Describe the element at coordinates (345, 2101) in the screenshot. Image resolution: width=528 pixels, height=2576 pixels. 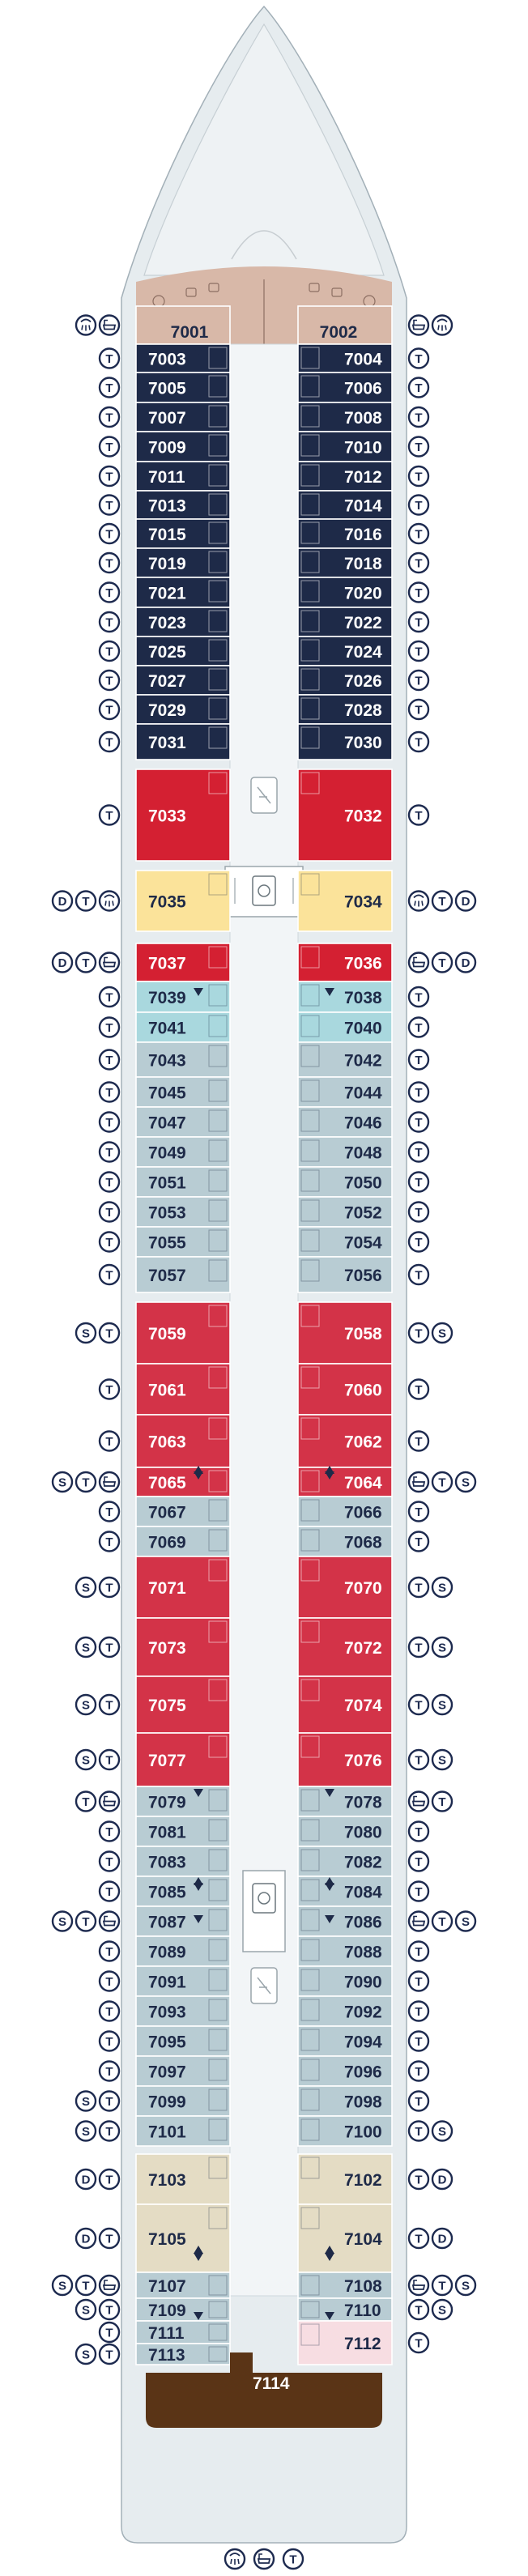
I see `cabin-7098: 7098` at that location.